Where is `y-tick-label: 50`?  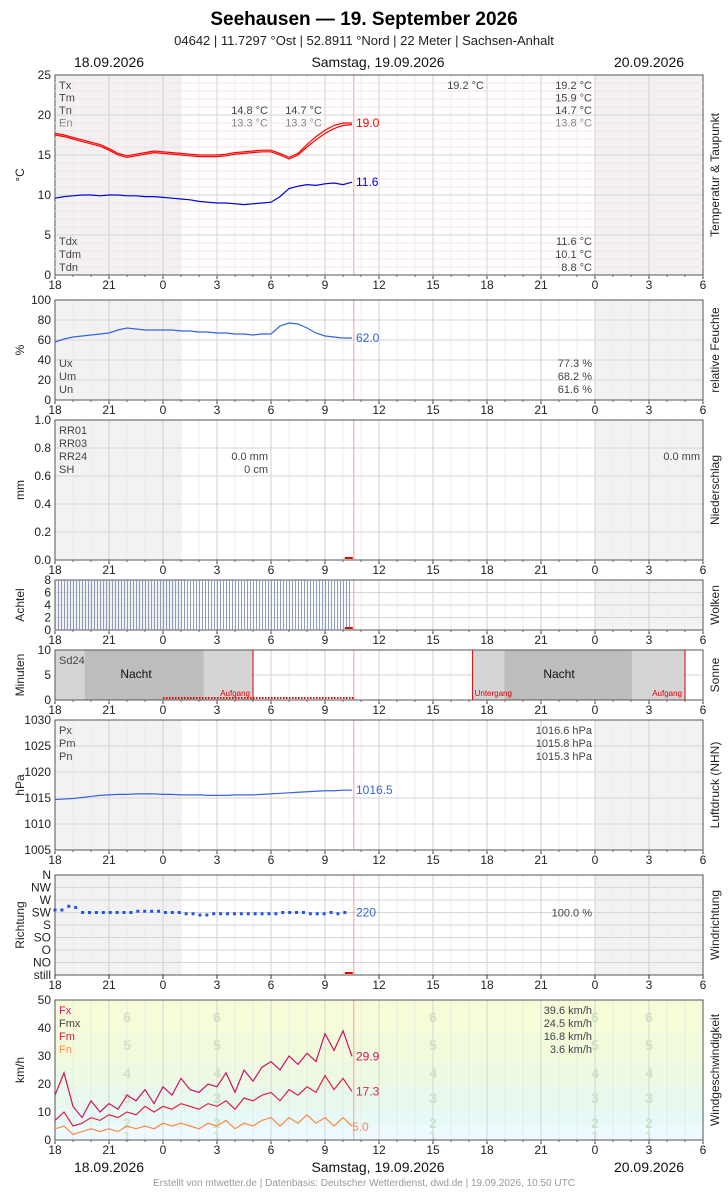
y-tick-label: 50 is located at coordinates (45, 1000).